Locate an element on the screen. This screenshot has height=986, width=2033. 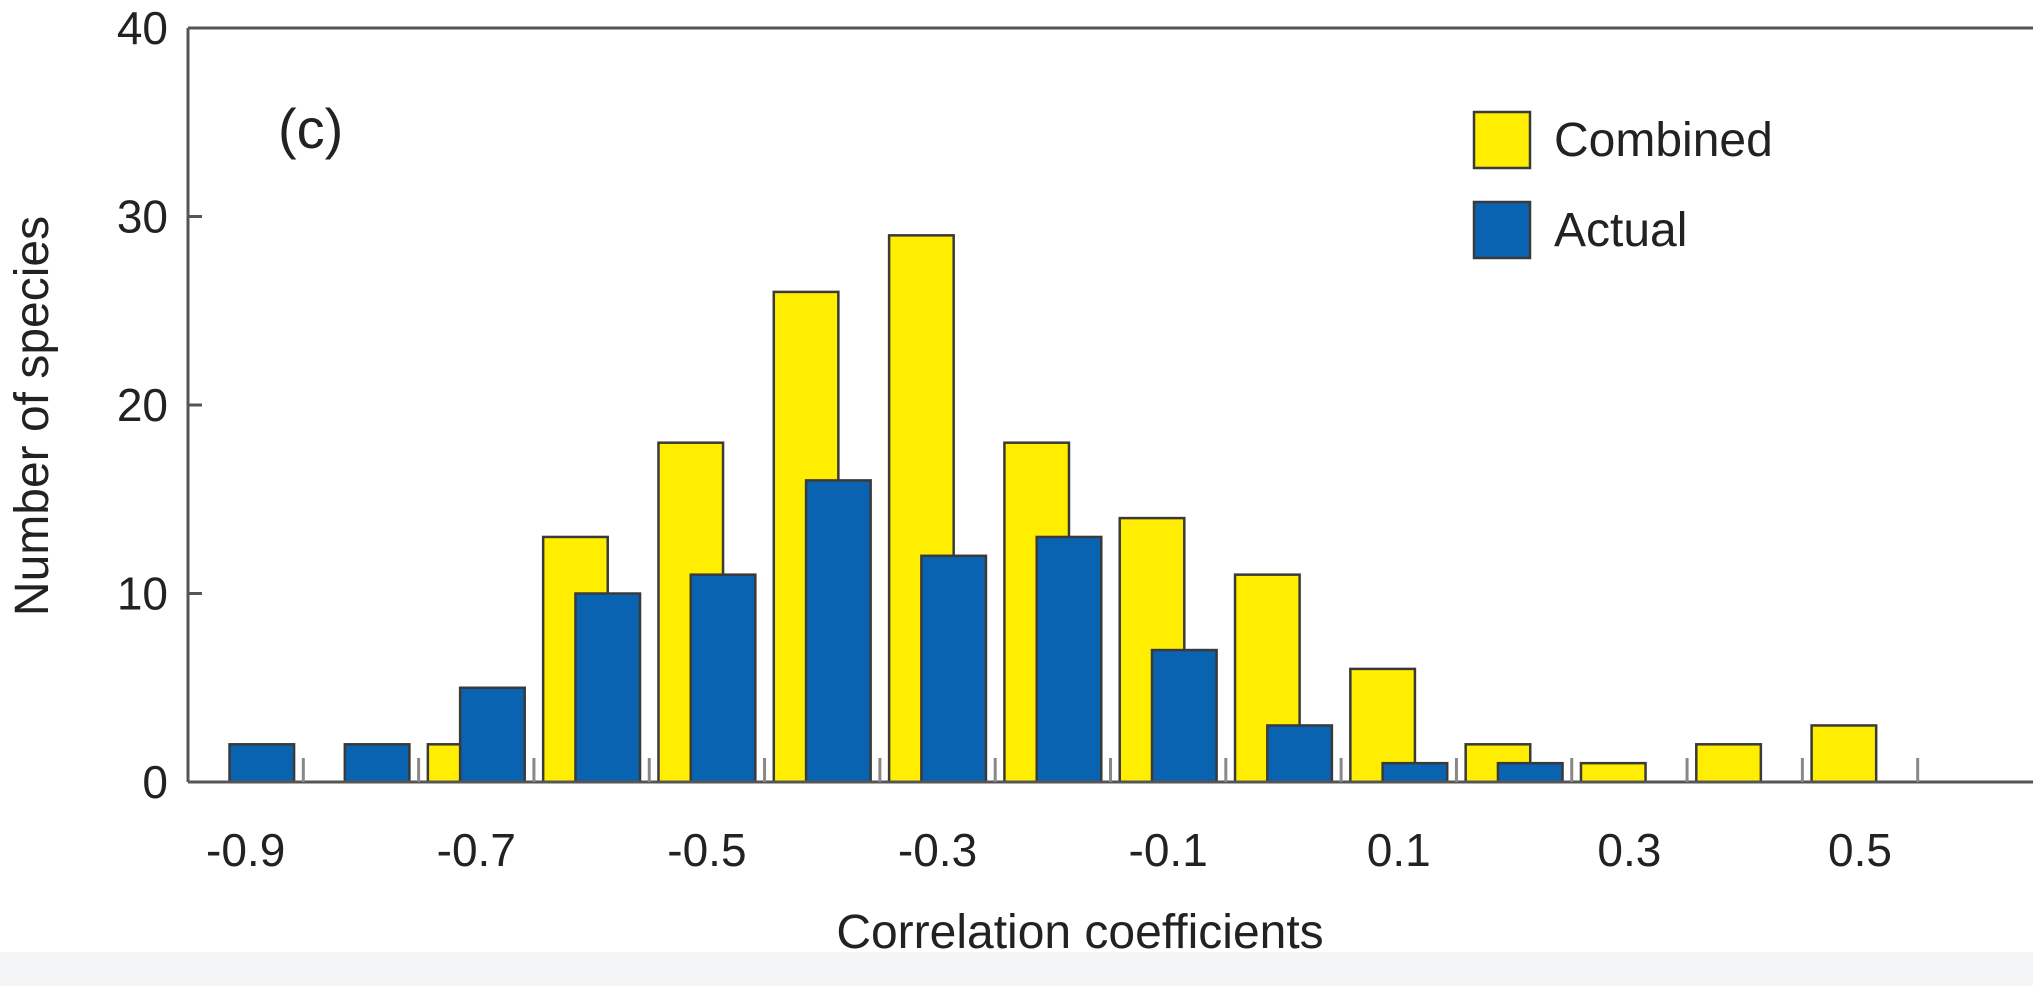
x-axis-title: Correlation coefficients is located at coordinates (1079, 929).